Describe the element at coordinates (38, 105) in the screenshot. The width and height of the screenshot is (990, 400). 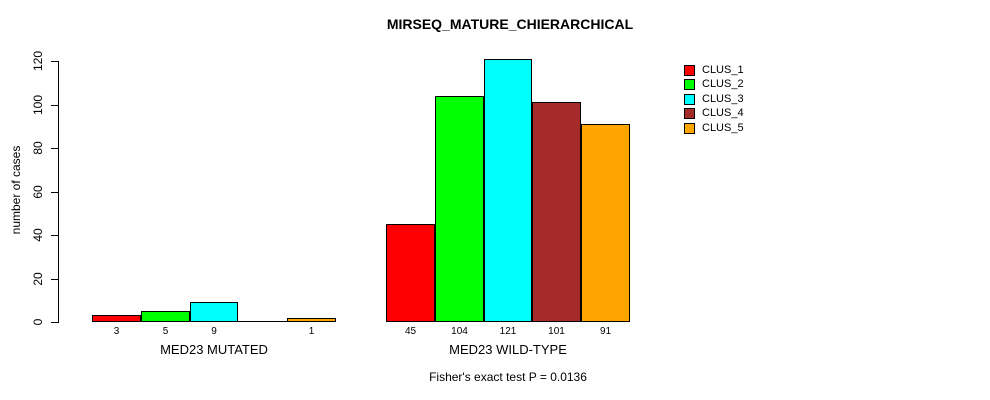
I see `y-axis-tick-label: 100` at that location.